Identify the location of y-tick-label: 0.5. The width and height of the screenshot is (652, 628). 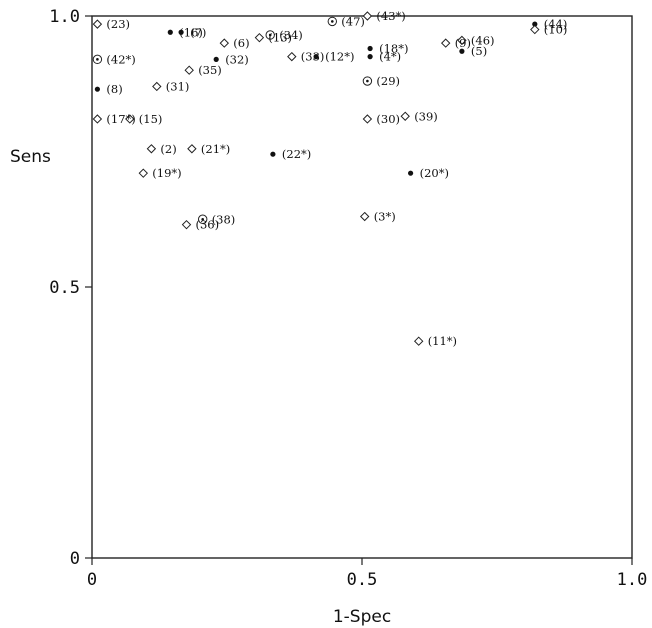
(64, 288).